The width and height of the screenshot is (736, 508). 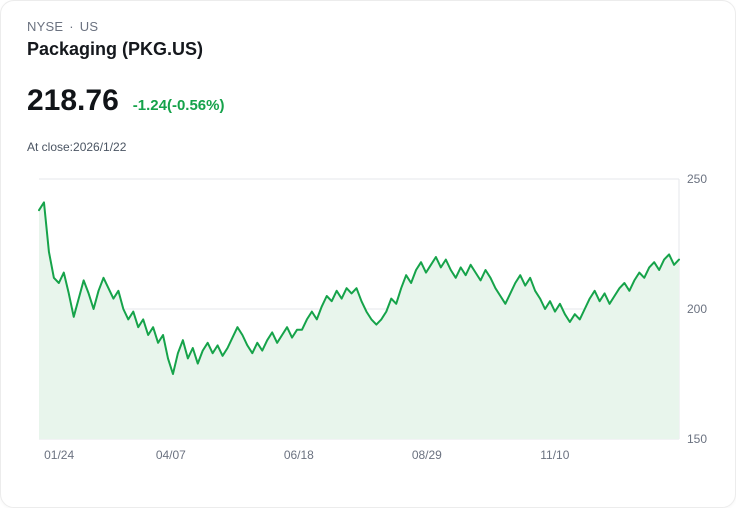 I want to click on close-info: At close:2026/1/22, so click(x=77, y=147).